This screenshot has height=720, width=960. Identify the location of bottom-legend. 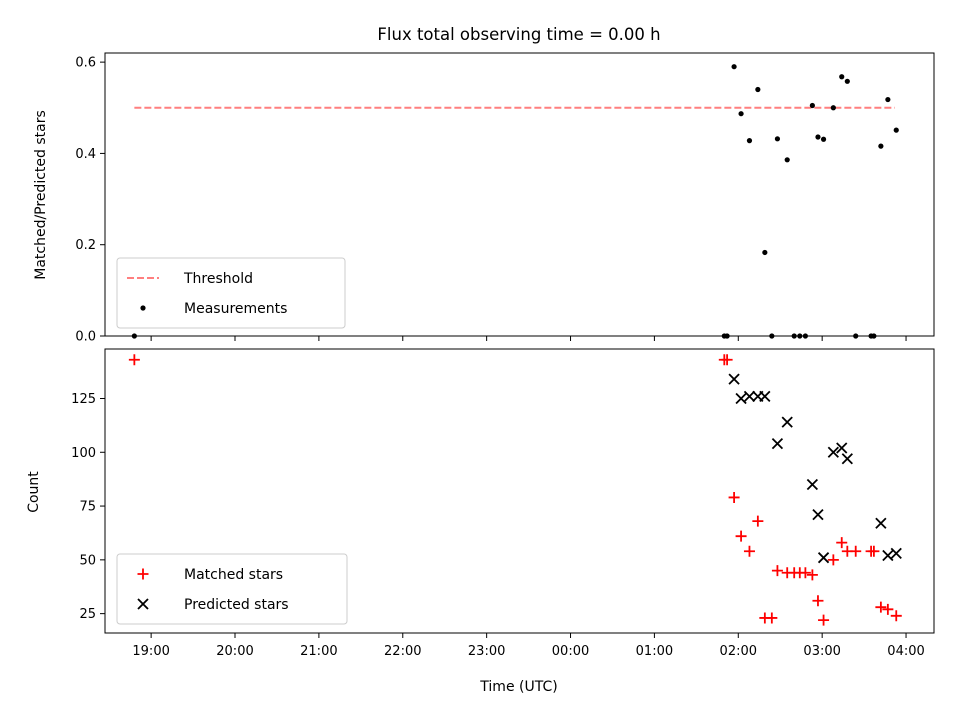
(232, 589).